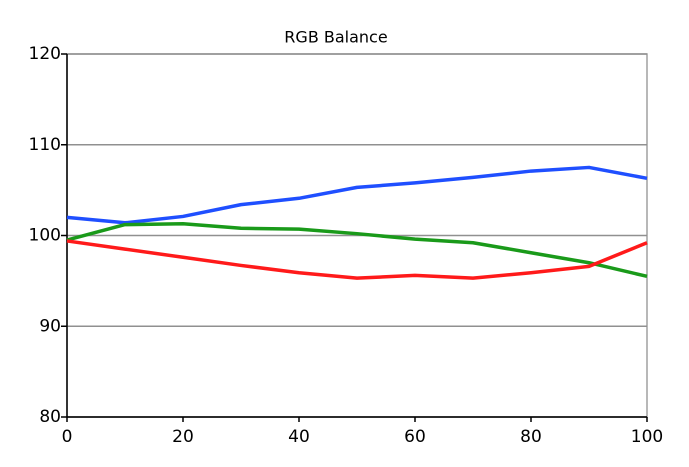 Image resolution: width=689 pixels, height=467 pixels. What do you see at coordinates (647, 437) in the screenshot?
I see `x-tick-label: 100` at bounding box center [647, 437].